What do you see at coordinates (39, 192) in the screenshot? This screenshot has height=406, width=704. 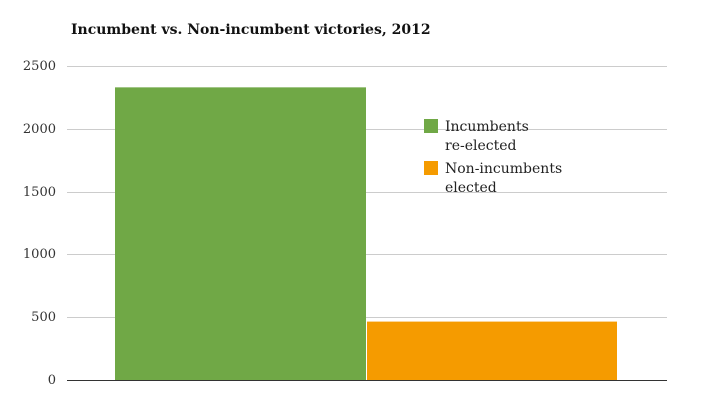 I see `y-tick-label: 1500` at bounding box center [39, 192].